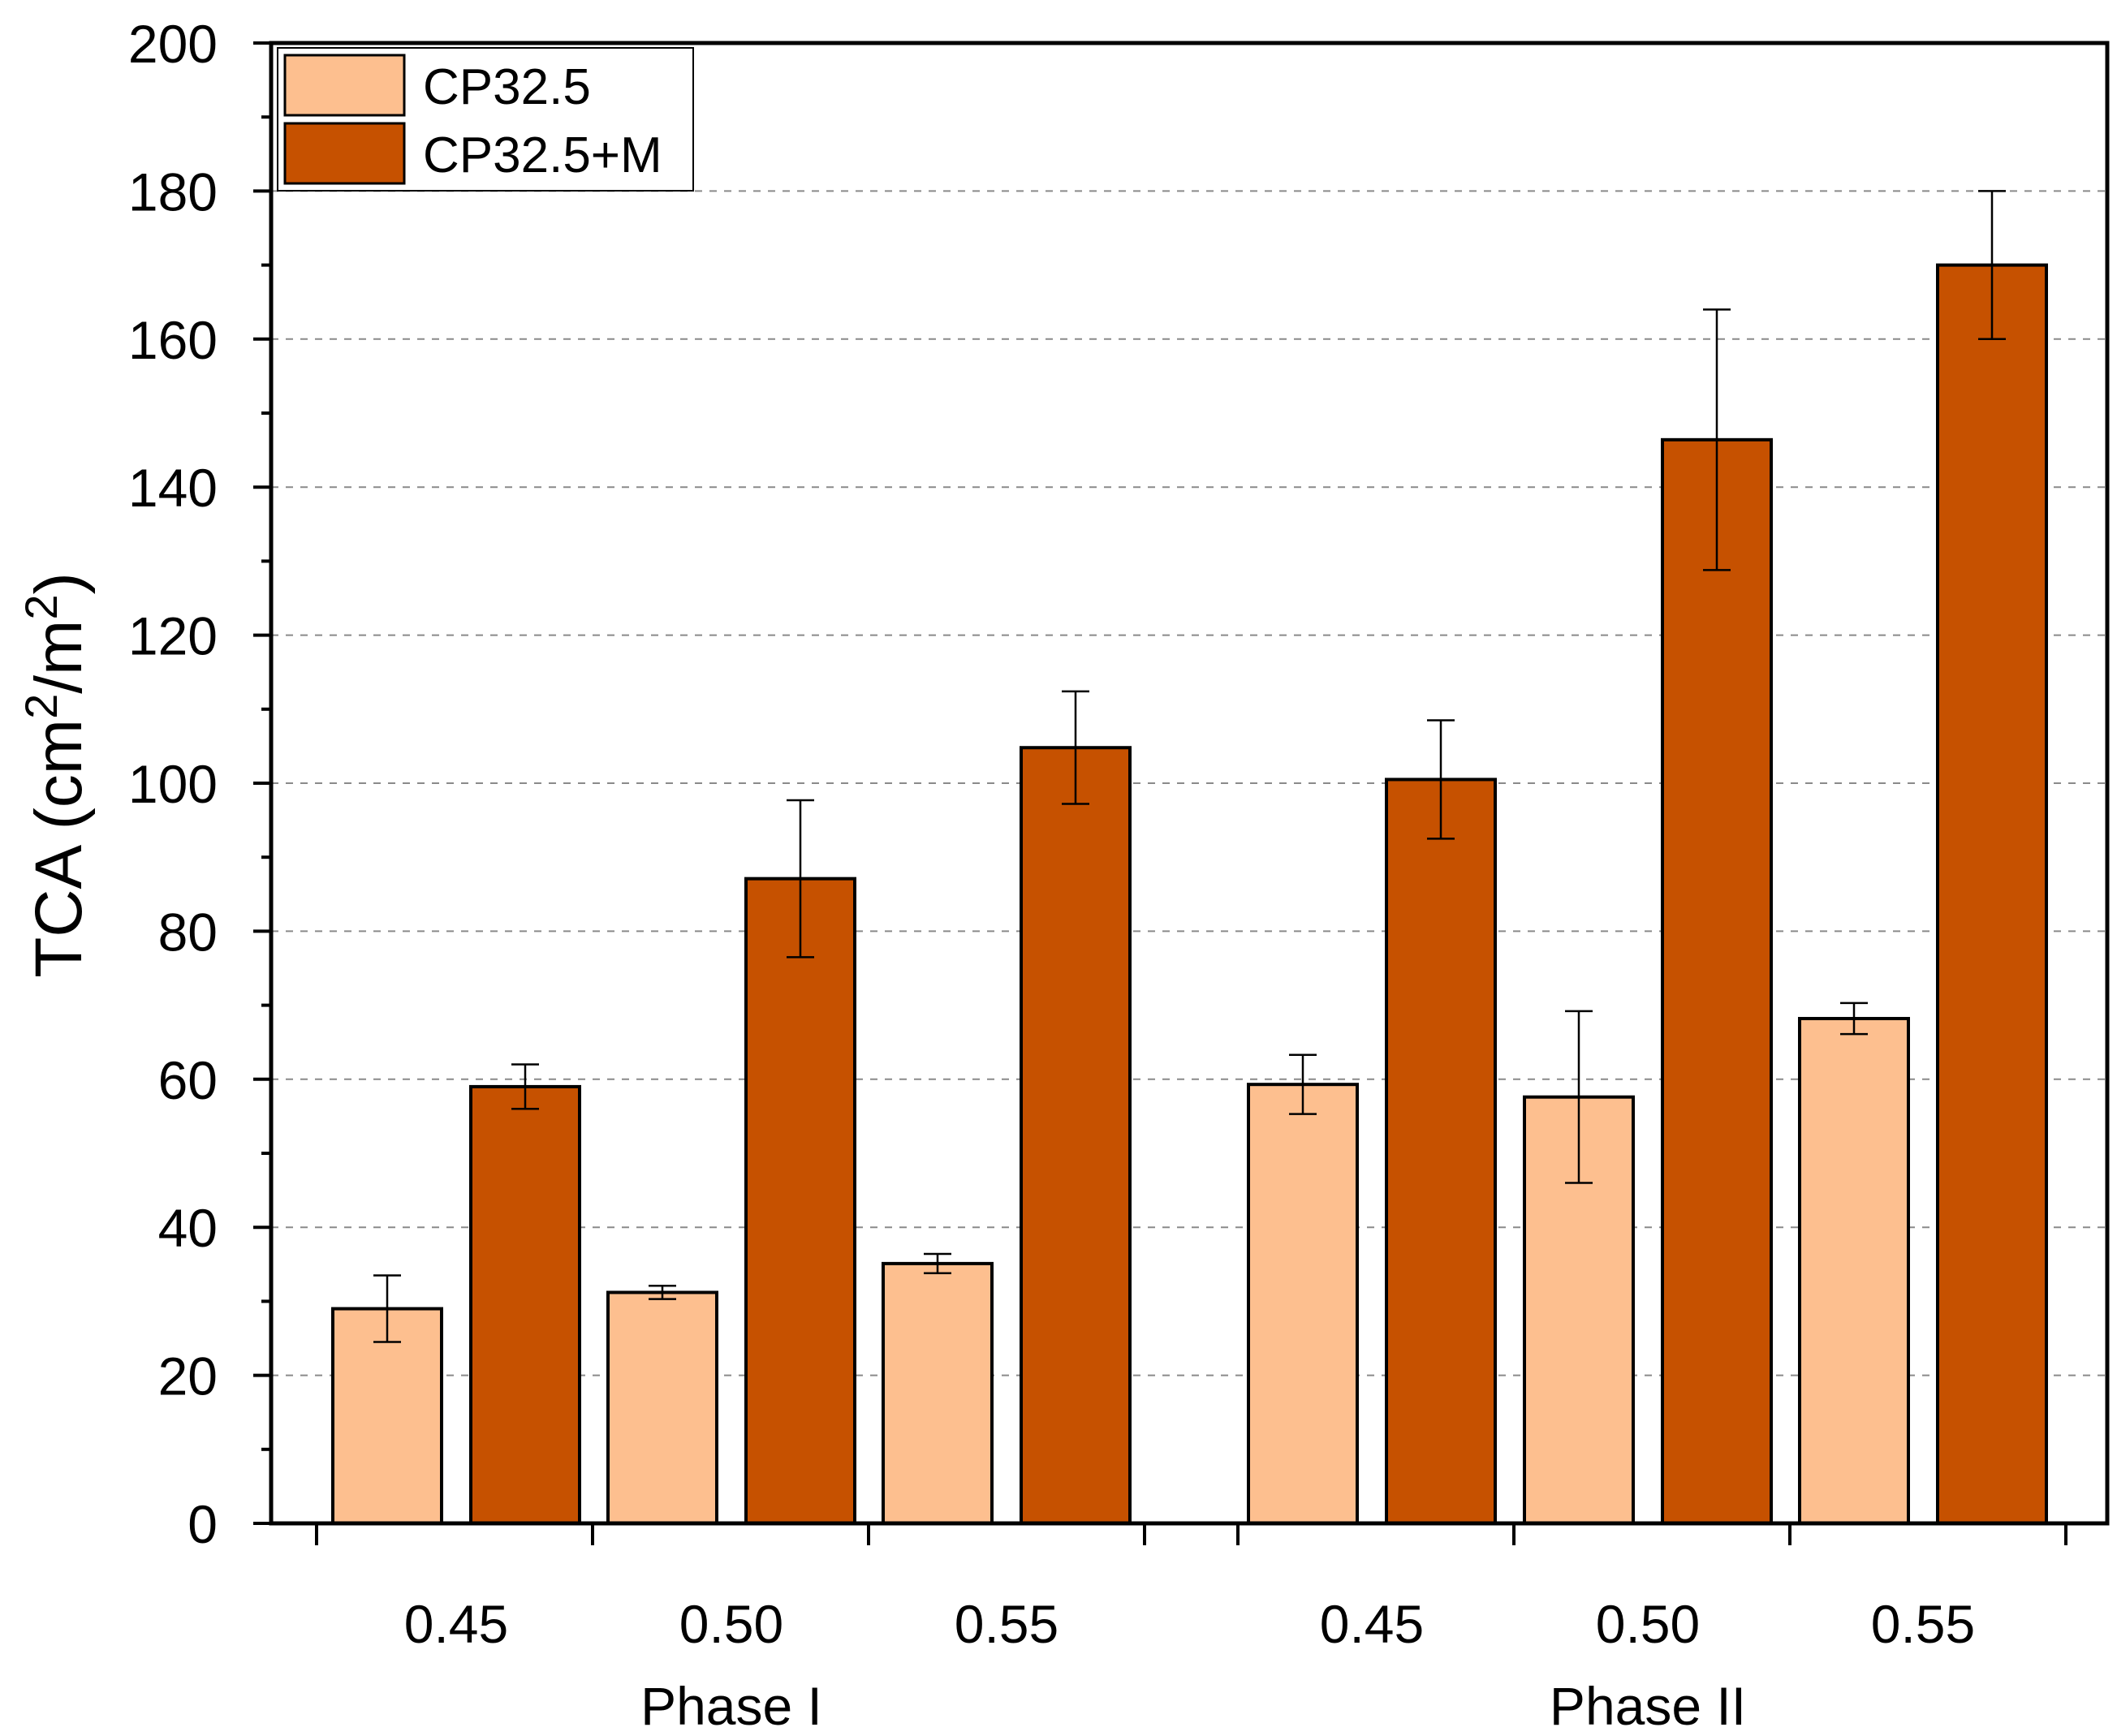 The width and height of the screenshot is (2117, 1736). Describe the element at coordinates (173, 44) in the screenshot. I see `y-tick-label: 200` at that location.